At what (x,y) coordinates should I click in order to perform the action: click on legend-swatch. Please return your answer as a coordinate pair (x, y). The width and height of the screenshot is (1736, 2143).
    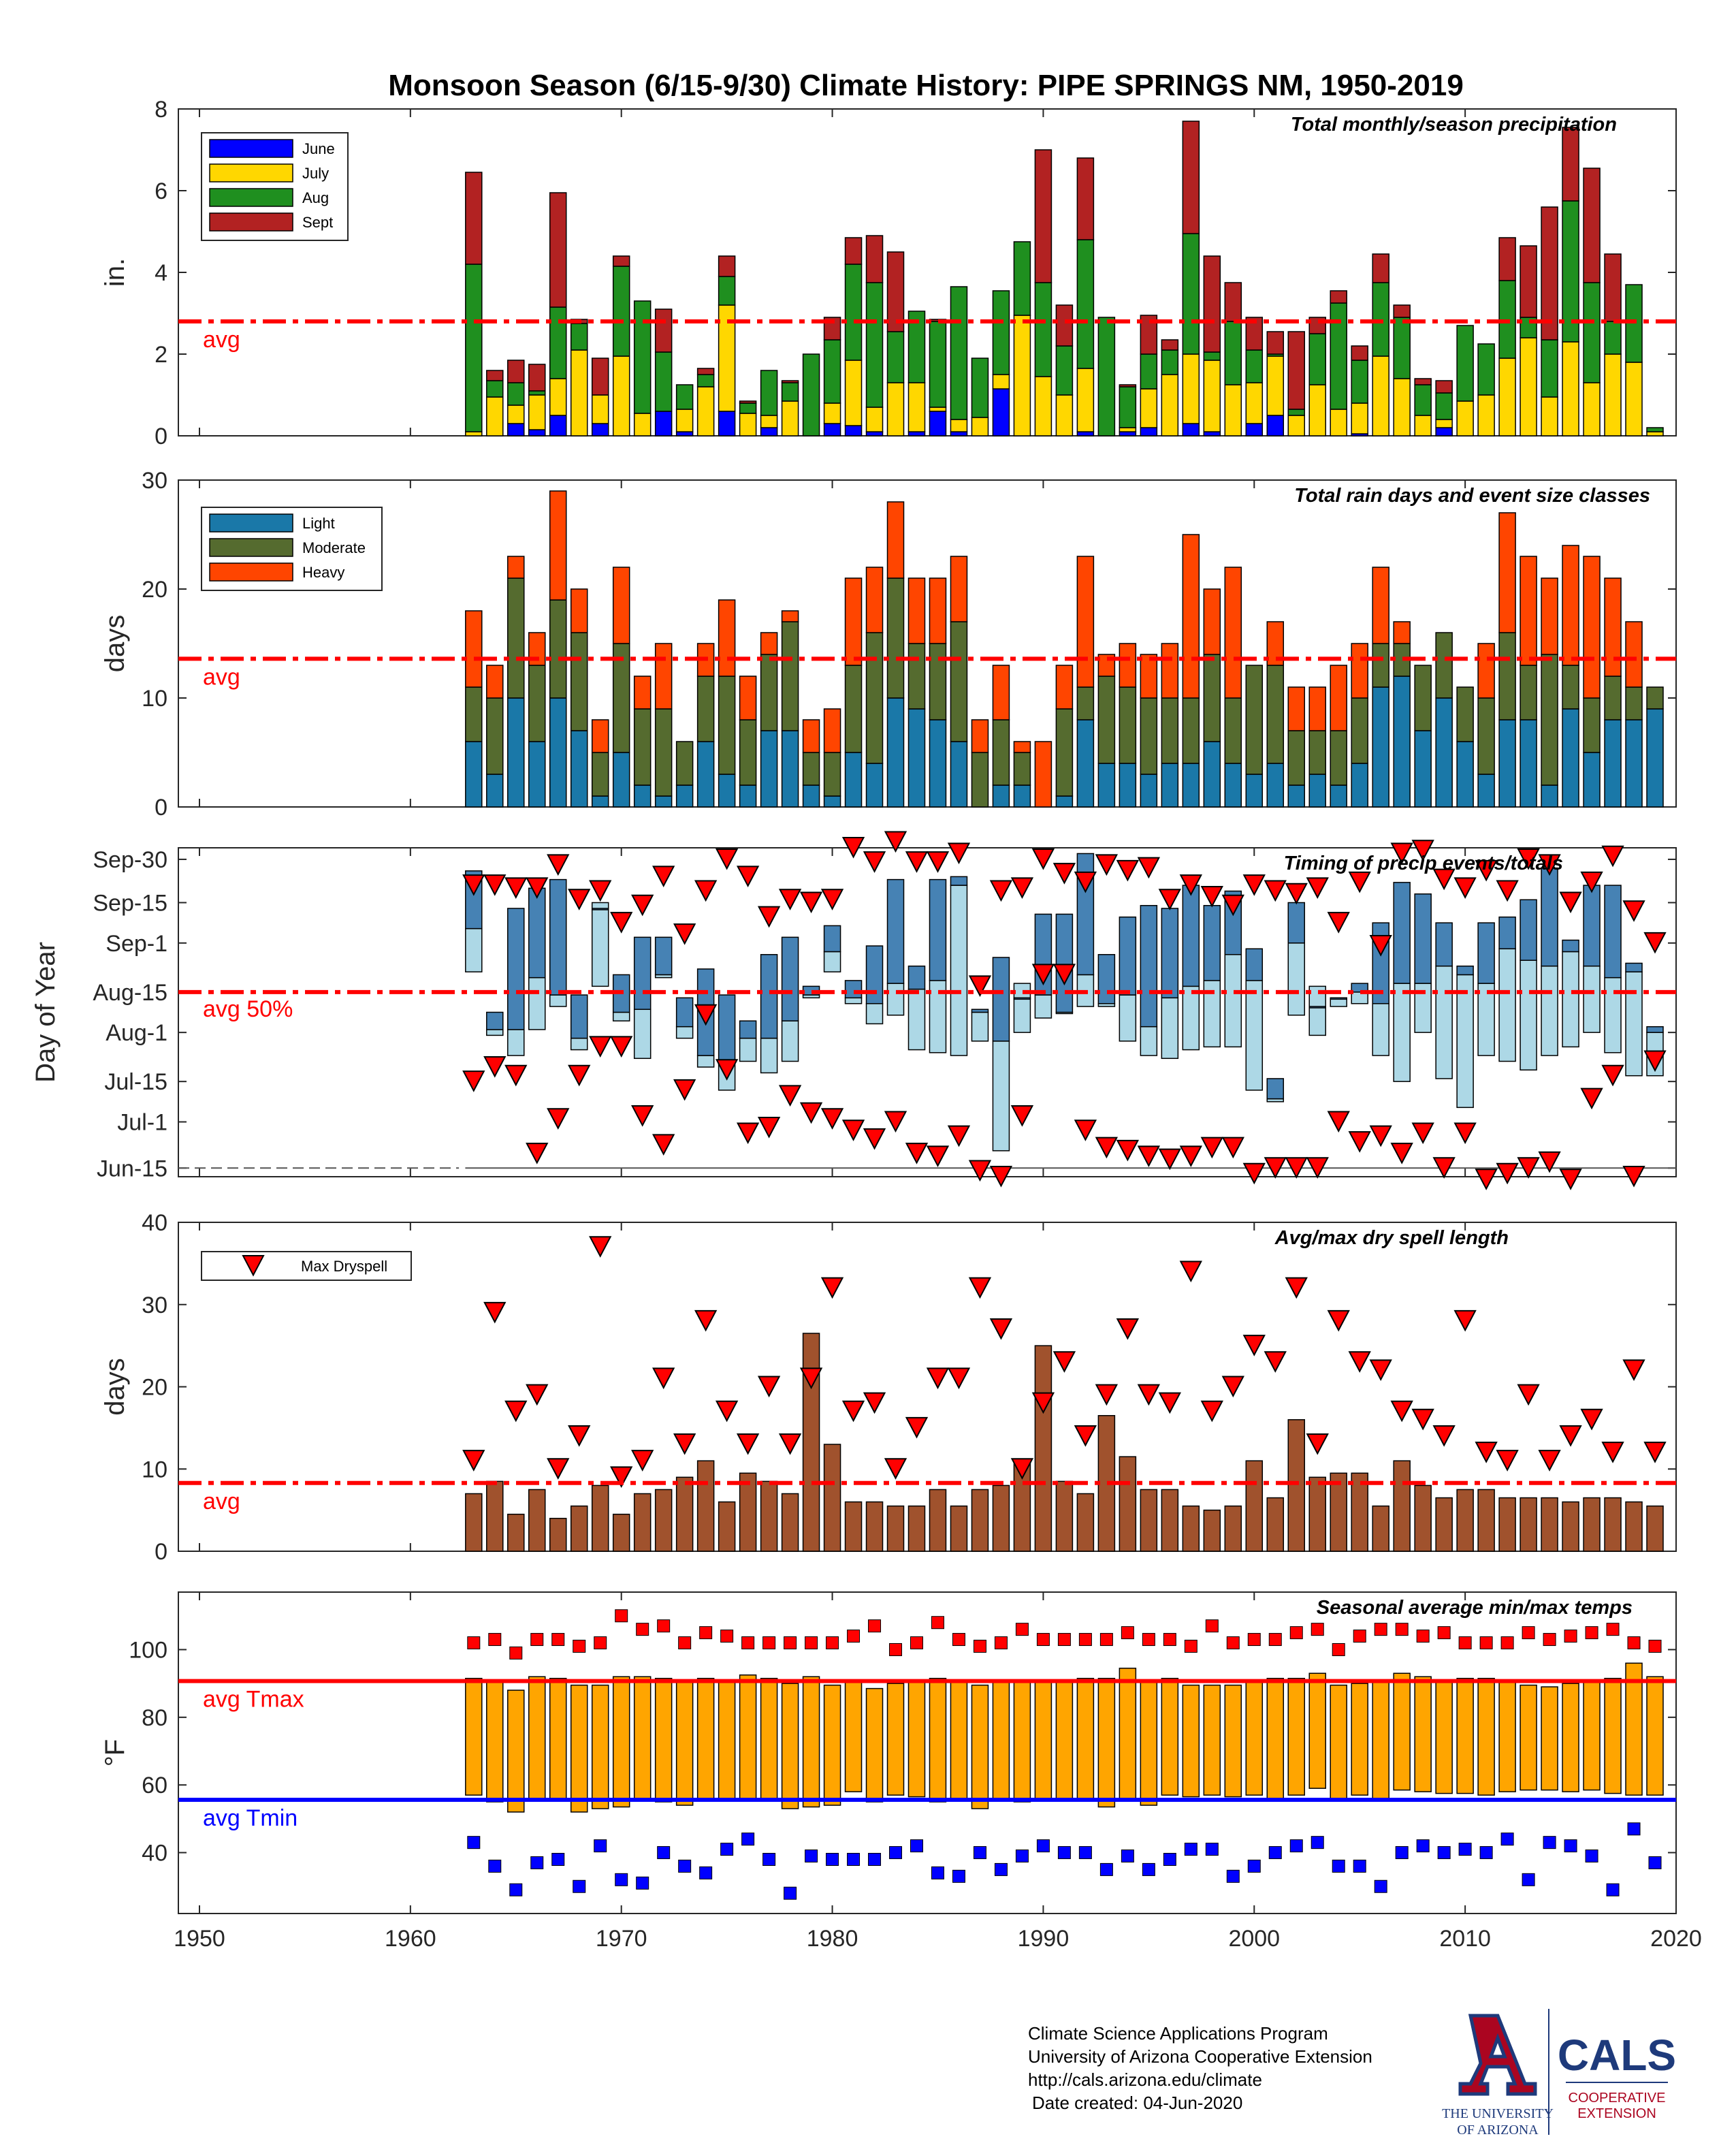
    Looking at the image, I should click on (251, 148).